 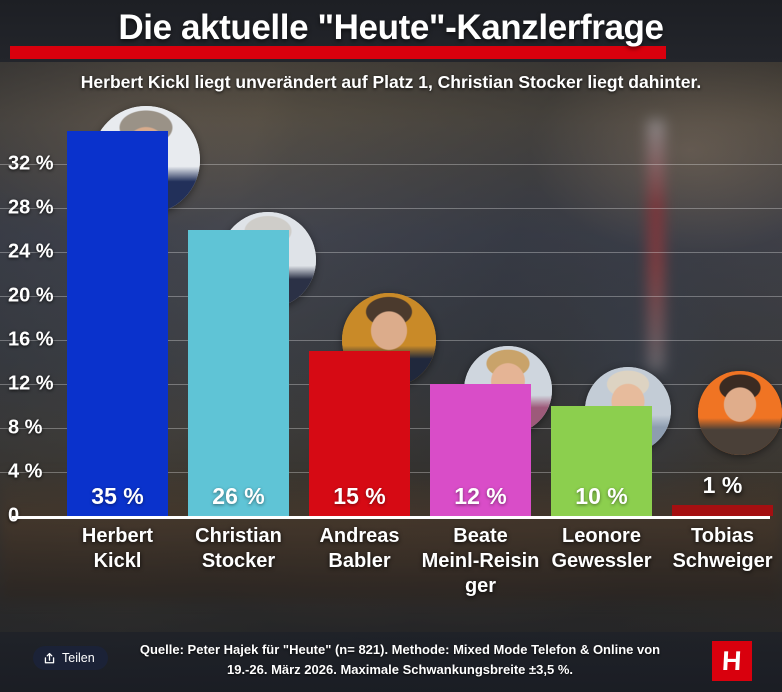 I want to click on category-label: Leonore Gewessler, so click(x=601, y=549).